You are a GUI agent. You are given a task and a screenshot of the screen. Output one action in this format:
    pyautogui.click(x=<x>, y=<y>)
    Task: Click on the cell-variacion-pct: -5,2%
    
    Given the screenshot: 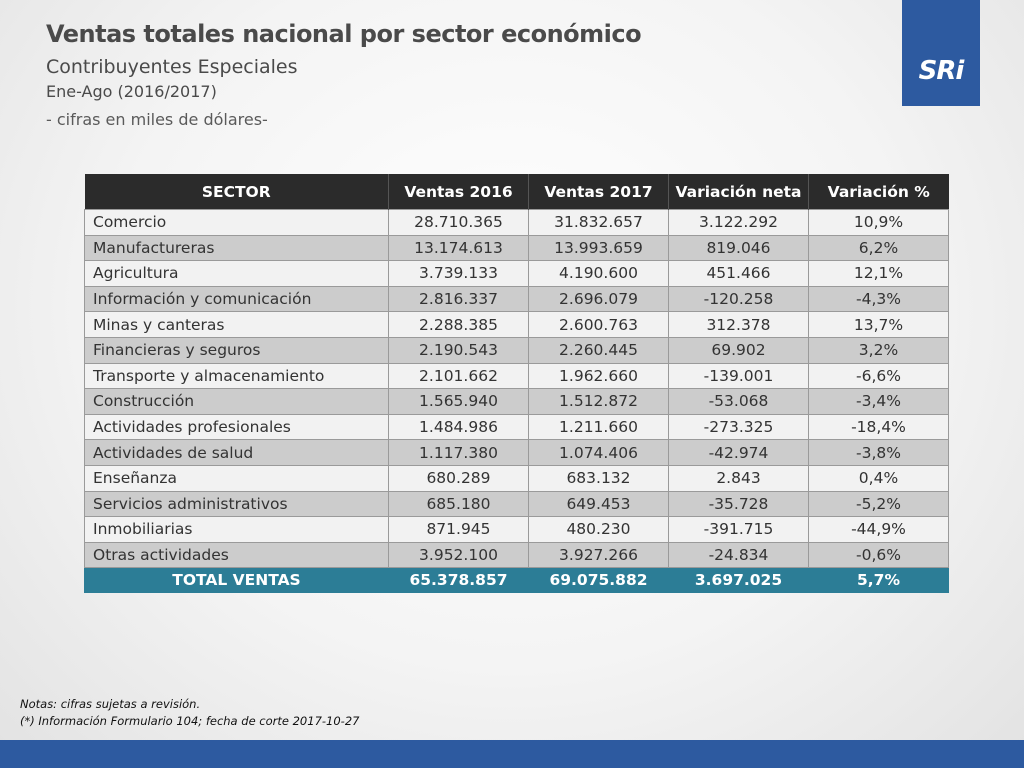 What is the action you would take?
    pyautogui.click(x=878, y=504)
    